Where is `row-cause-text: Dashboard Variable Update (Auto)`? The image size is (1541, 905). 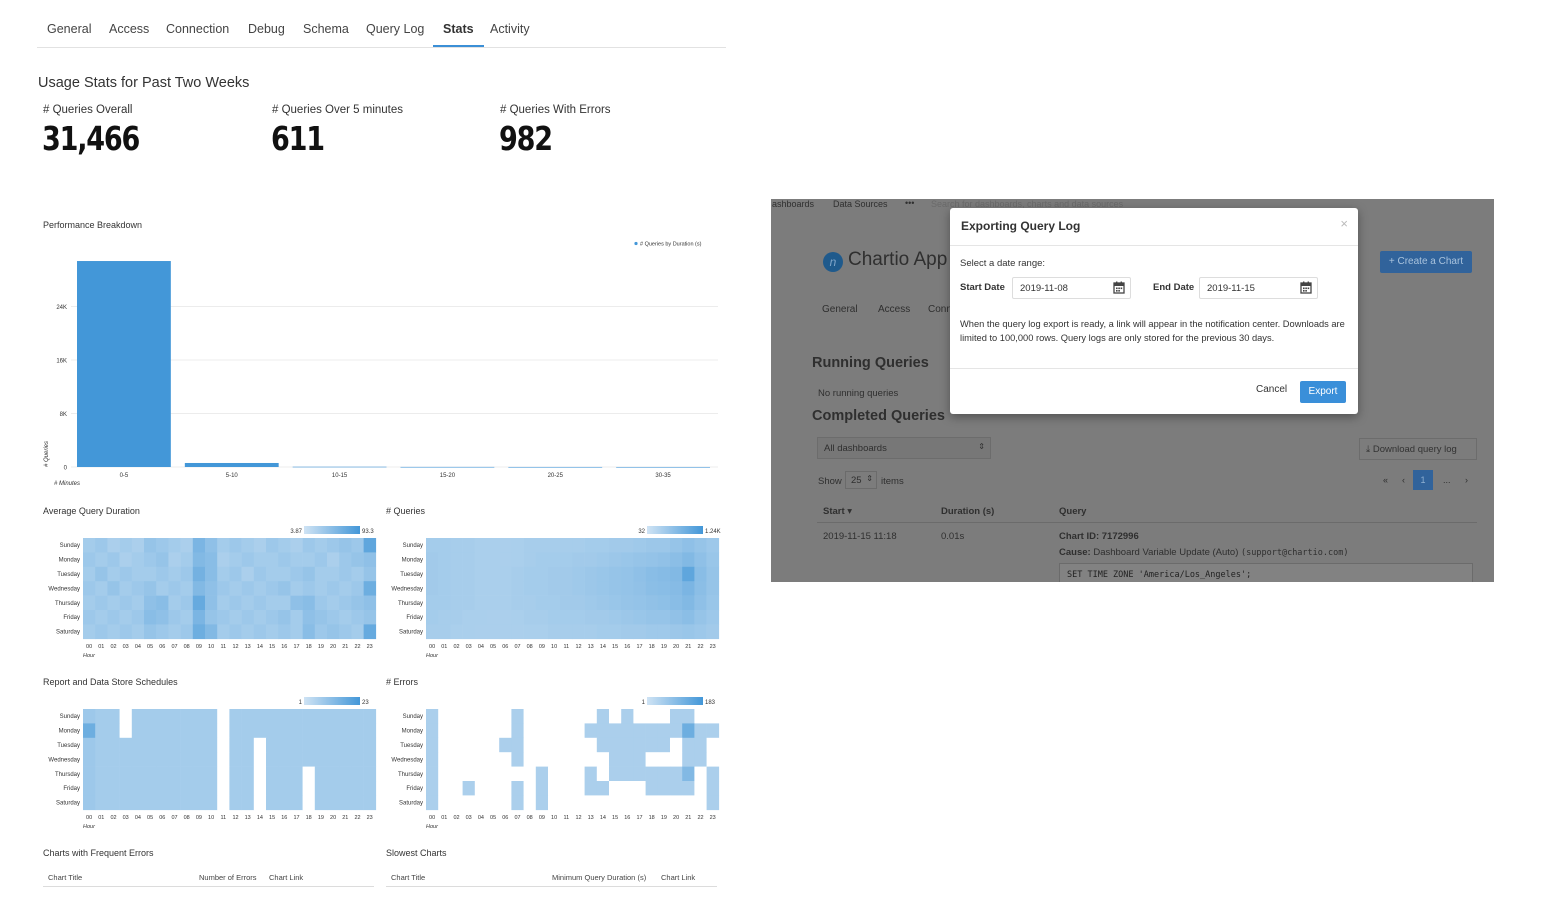 row-cause-text: Dashboard Variable Update (Auto) is located at coordinates (1166, 552).